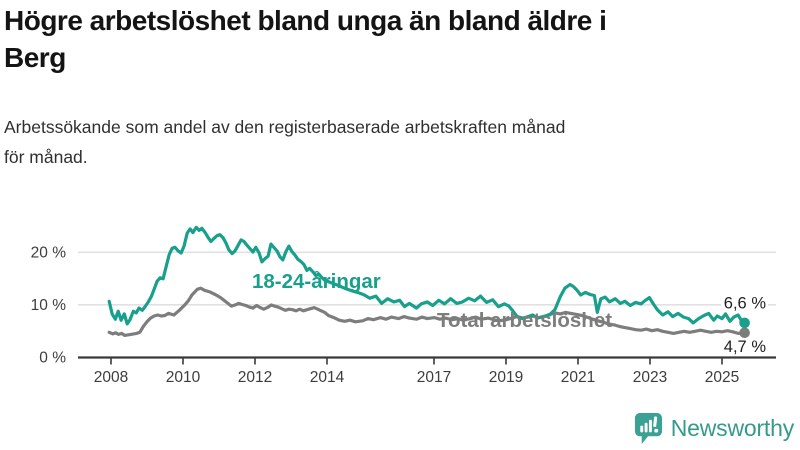  Describe the element at coordinates (648, 428) in the screenshot. I see `newsworthy-icon` at that location.